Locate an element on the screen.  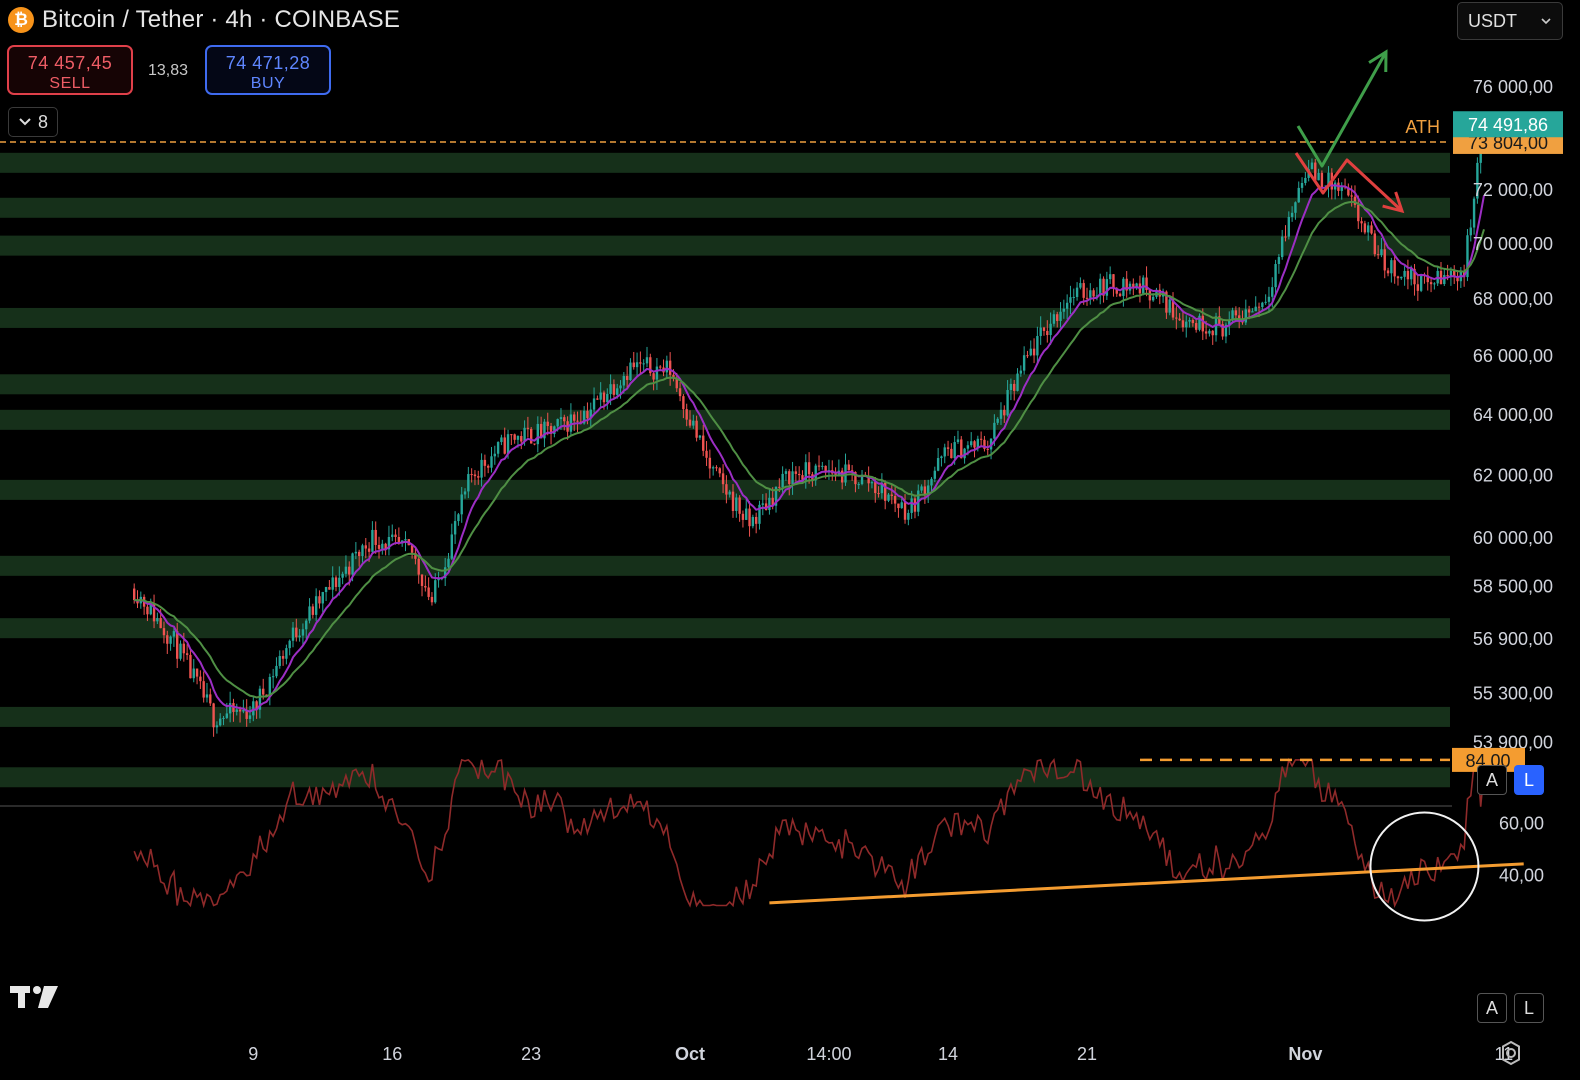
currency-select: USDT is located at coordinates (1510, 21).